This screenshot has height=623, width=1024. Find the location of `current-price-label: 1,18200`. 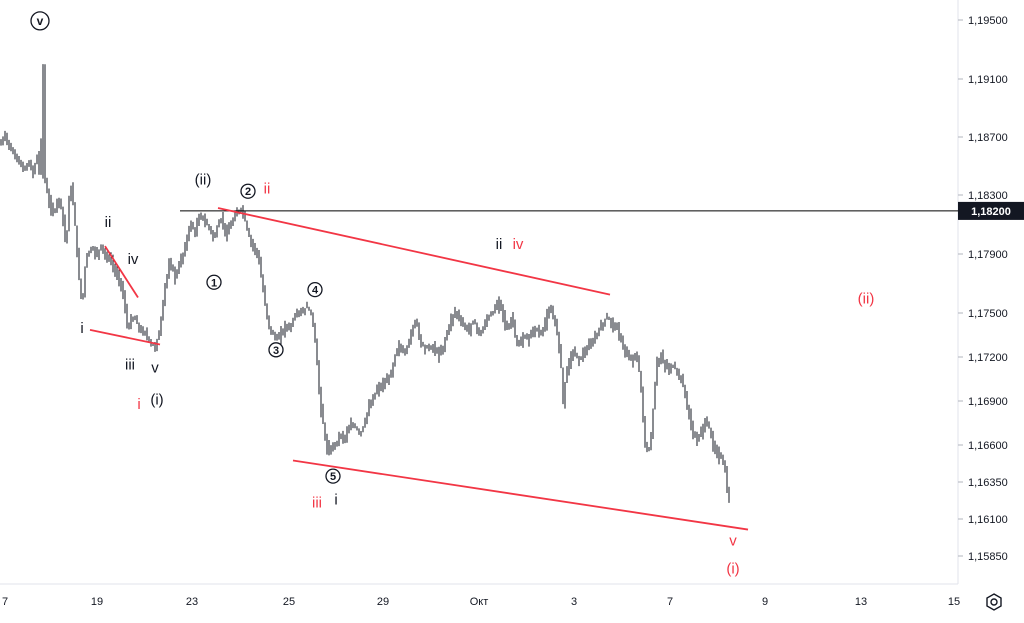

current-price-label: 1,18200 is located at coordinates (991, 212).